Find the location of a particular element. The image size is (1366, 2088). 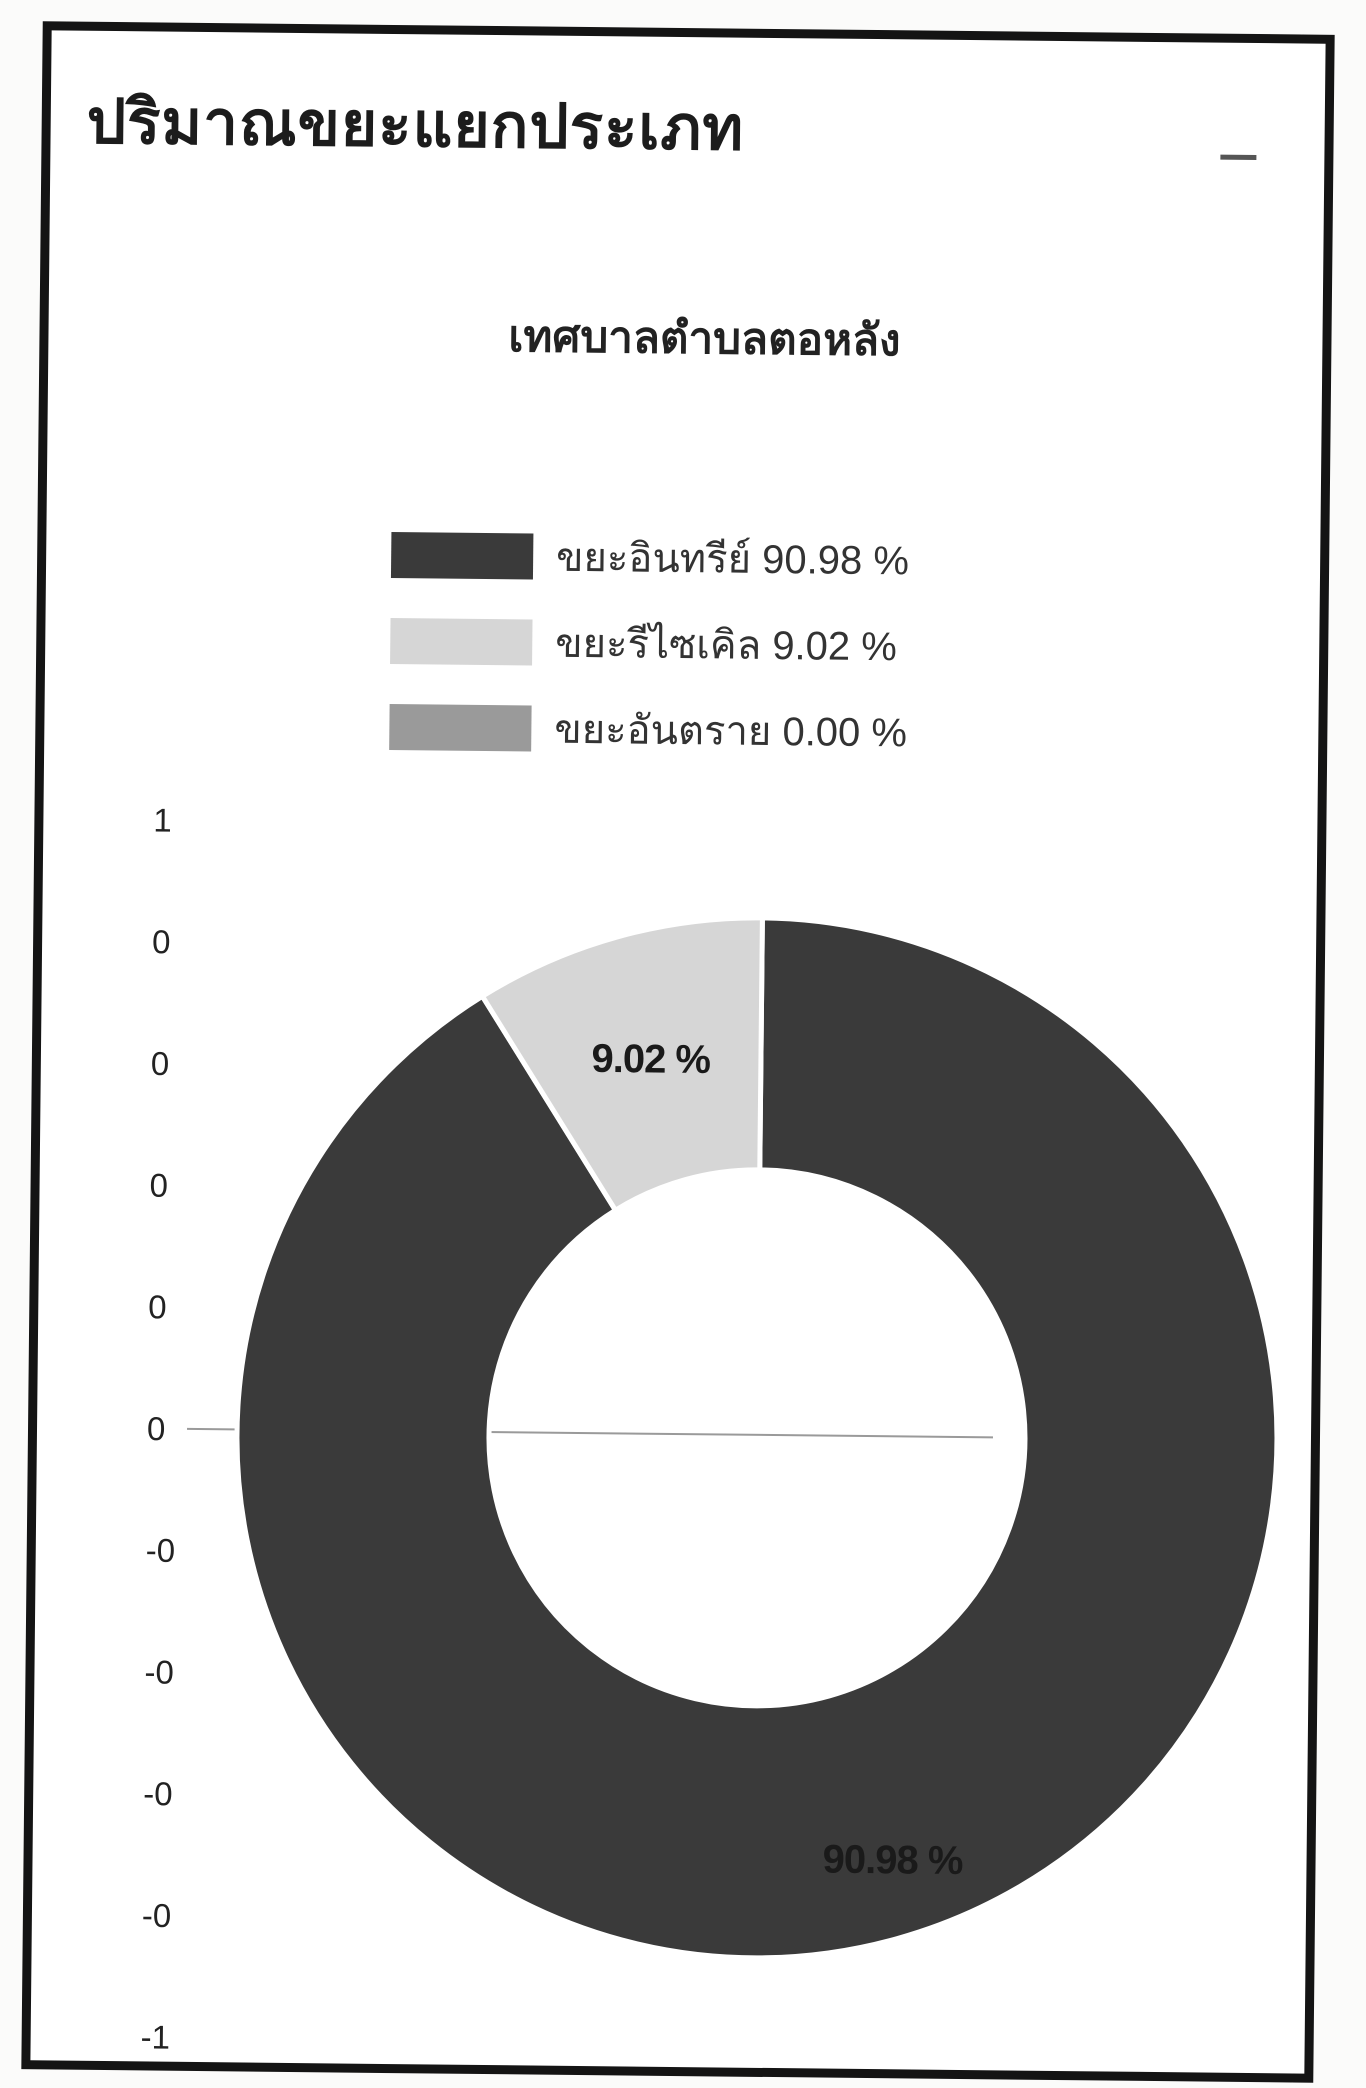

y-tick-label-1: 0 is located at coordinates (161, 941).